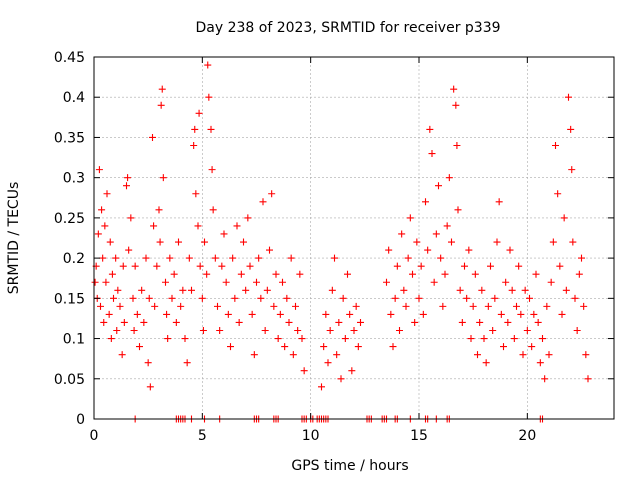 The height and width of the screenshot is (480, 640). What do you see at coordinates (80, 420) in the screenshot?
I see `y-tick-label: 0` at bounding box center [80, 420].